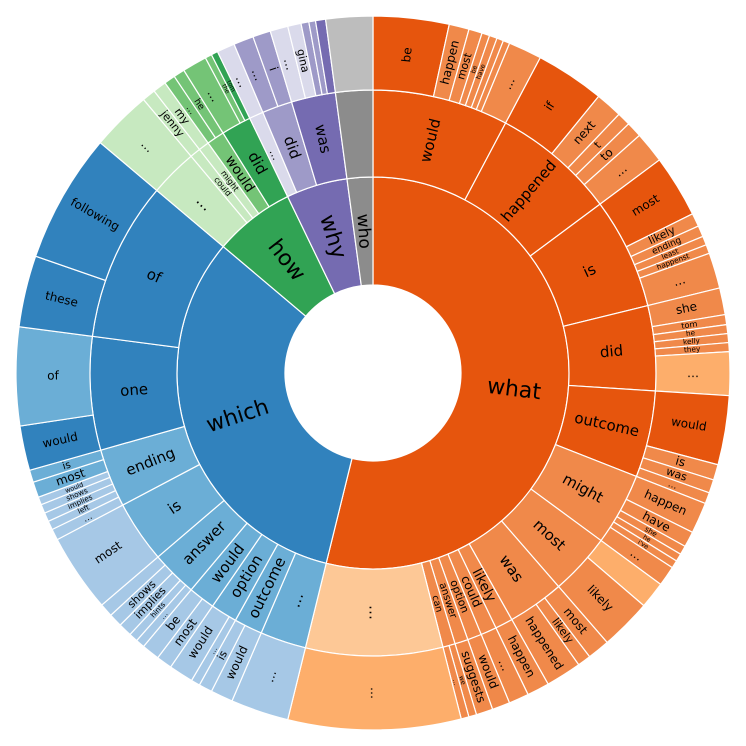 This screenshot has height=746, width=746. I want to click on label-what-did-they: they, so click(693, 349).